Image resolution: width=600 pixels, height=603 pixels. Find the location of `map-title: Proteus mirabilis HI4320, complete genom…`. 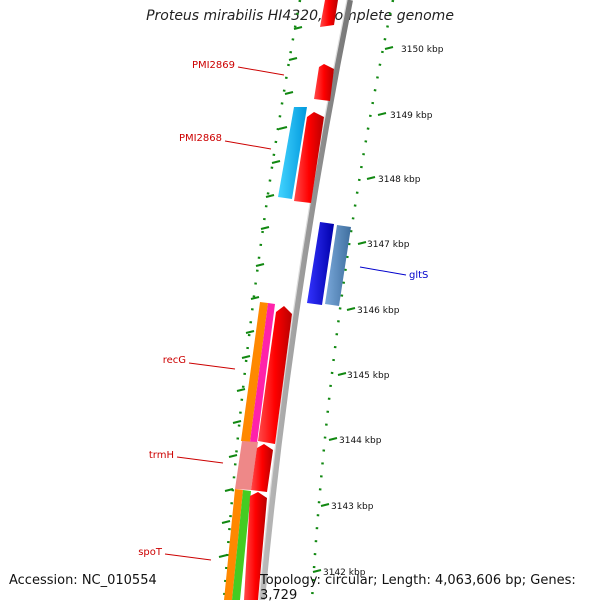

map-title: Proteus mirabilis HI4320, complete genom… is located at coordinates (300, 16).